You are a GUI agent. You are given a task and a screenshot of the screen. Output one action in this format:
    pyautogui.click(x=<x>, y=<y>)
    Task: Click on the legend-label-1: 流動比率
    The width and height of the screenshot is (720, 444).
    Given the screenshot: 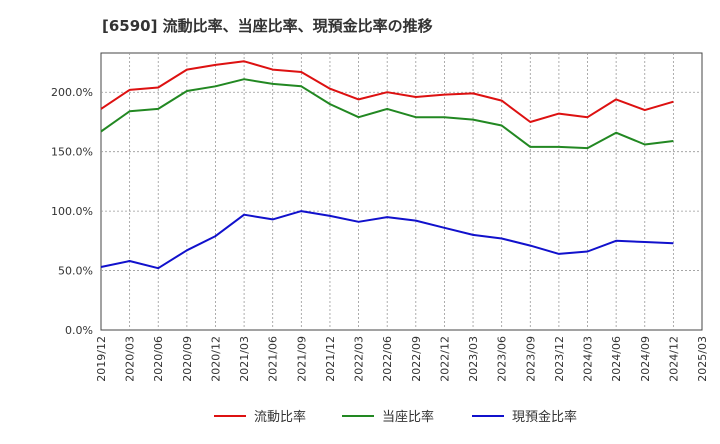 What is the action you would take?
    pyautogui.click(x=280, y=417)
    